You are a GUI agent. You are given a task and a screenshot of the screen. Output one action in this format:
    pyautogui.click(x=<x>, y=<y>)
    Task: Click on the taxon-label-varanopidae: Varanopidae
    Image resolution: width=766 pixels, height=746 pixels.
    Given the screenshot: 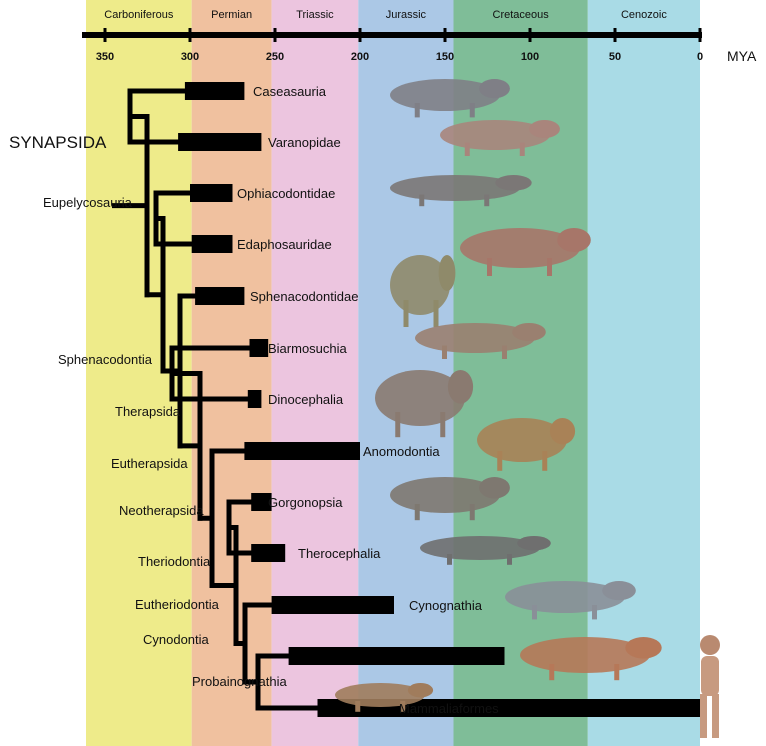 What is the action you would take?
    pyautogui.click(x=304, y=142)
    